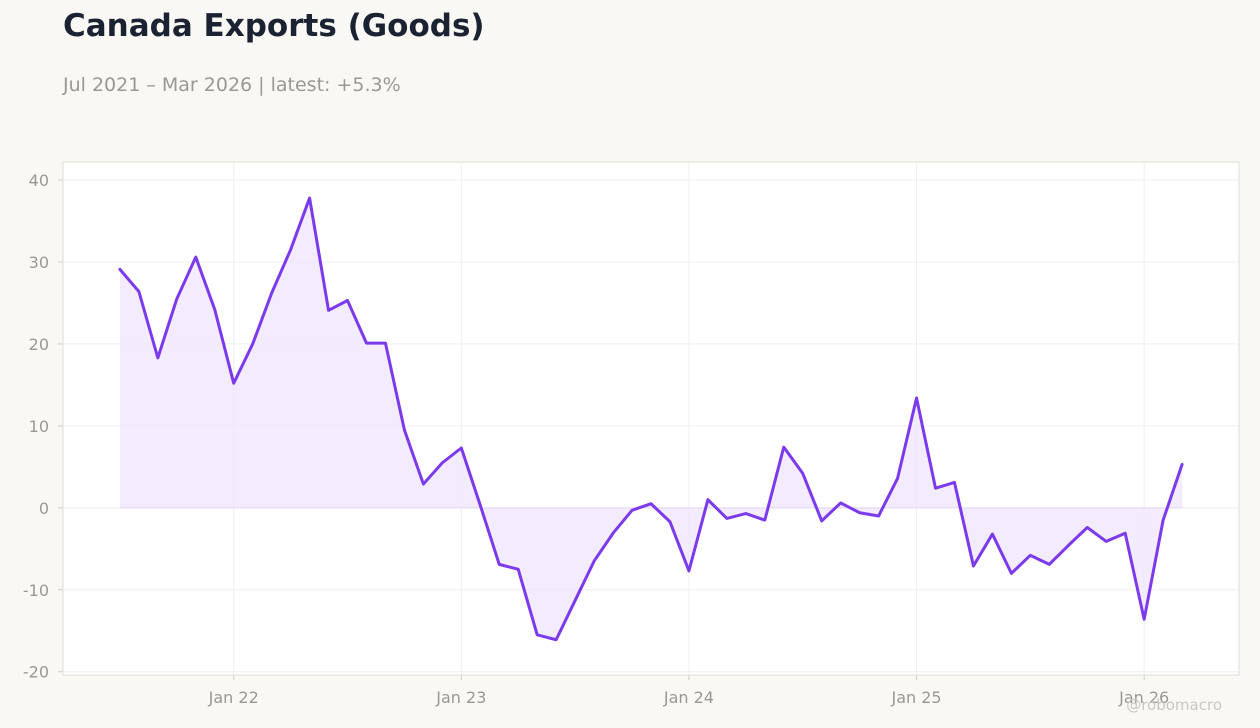  Describe the element at coordinates (232, 85) in the screenshot. I see `page-subtitle: Jul 2021 – Mar 2026 | latest: +5.3%` at that location.